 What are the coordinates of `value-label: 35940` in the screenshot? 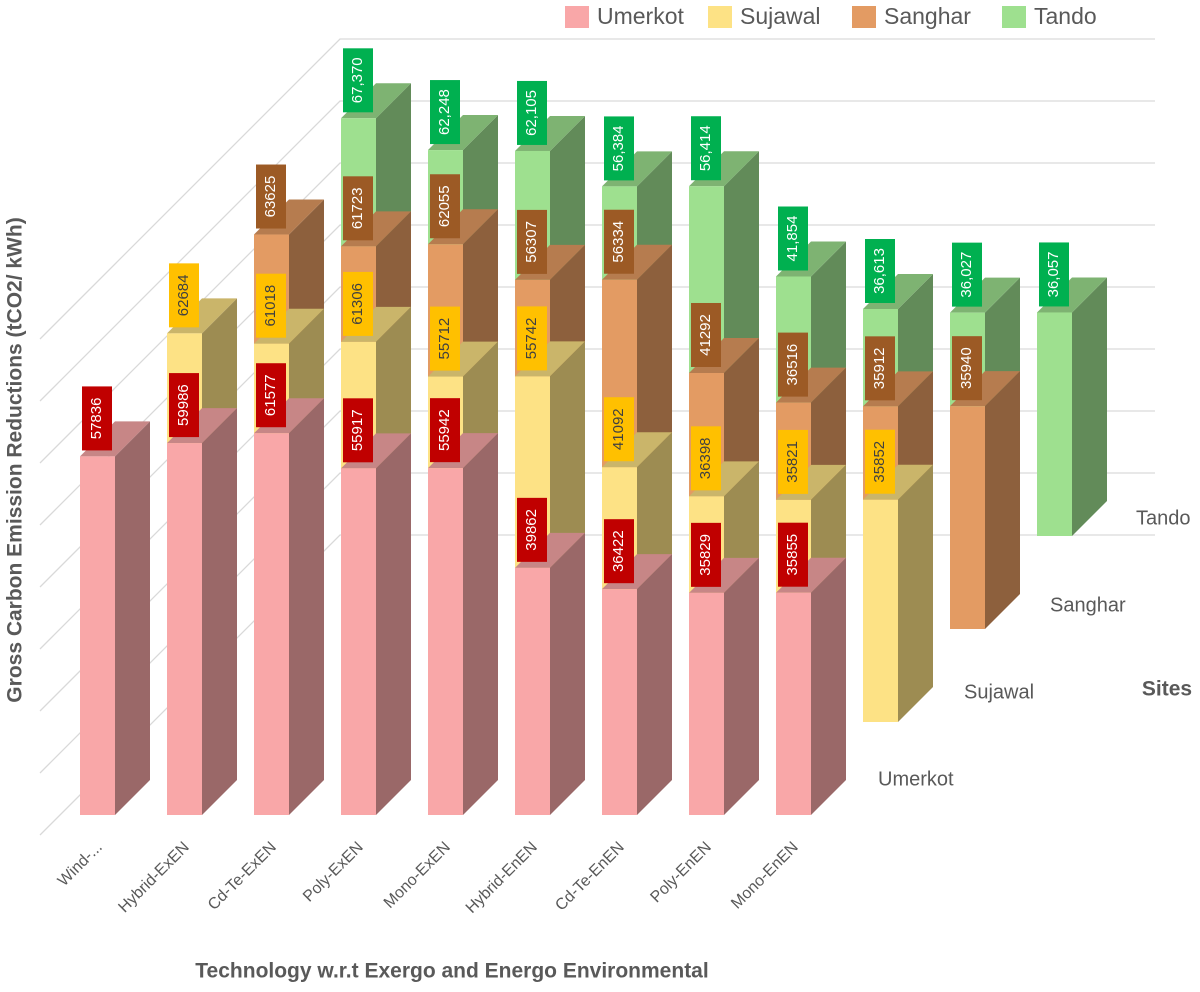 It's located at (966, 368).